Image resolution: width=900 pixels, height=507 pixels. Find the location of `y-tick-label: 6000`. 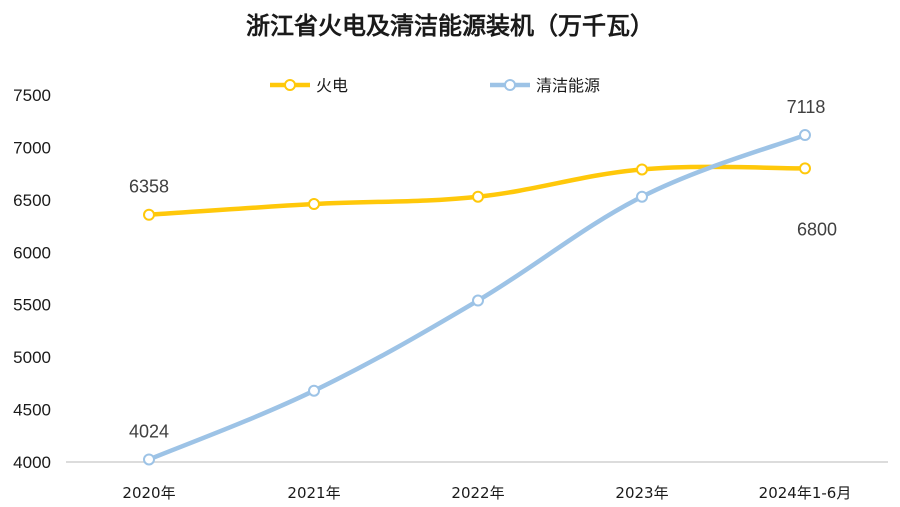

y-tick-label: 6000 is located at coordinates (32, 252).